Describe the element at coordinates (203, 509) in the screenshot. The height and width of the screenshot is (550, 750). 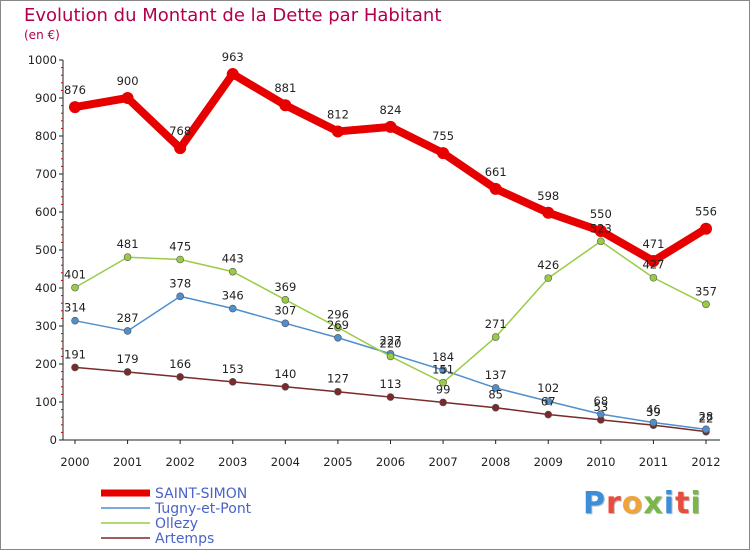
I see `legend-label: Tugny-et-Pont` at that location.